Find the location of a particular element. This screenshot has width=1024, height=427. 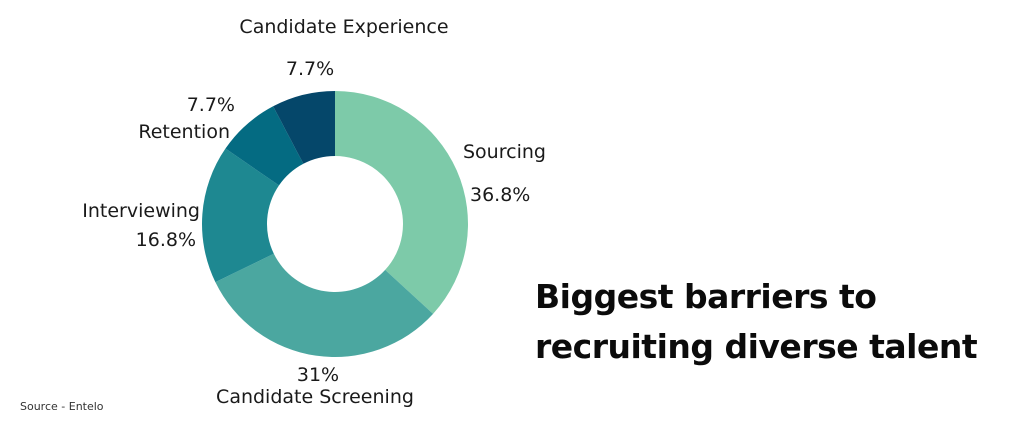

label-candidate-screening: Candidate Screening is located at coordinates (315, 397).